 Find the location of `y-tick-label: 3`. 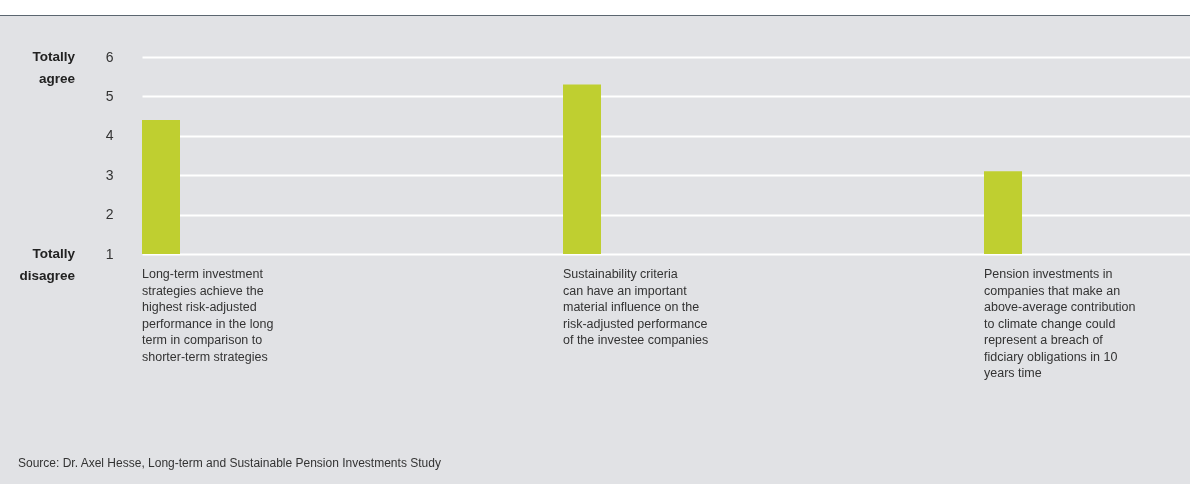

y-tick-label: 3 is located at coordinates (109, 174).